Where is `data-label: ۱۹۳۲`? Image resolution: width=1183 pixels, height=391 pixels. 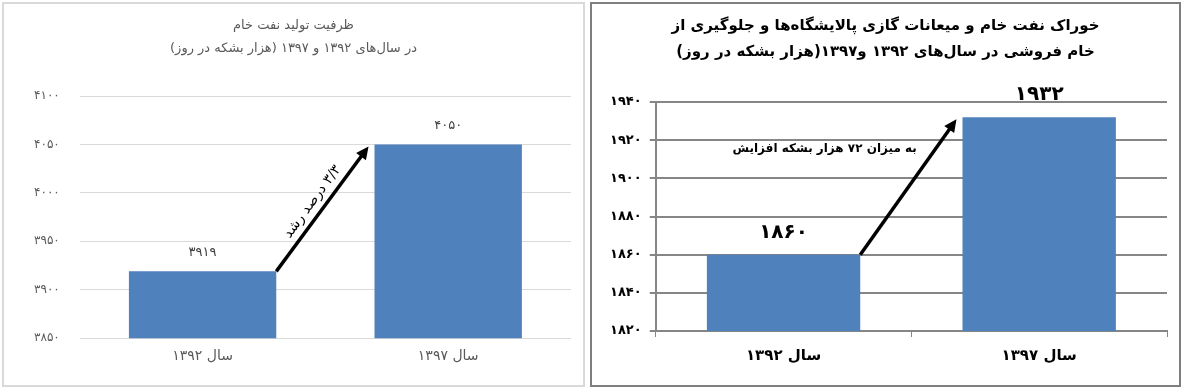 data-label: ۱۹۳۲ is located at coordinates (1039, 93).